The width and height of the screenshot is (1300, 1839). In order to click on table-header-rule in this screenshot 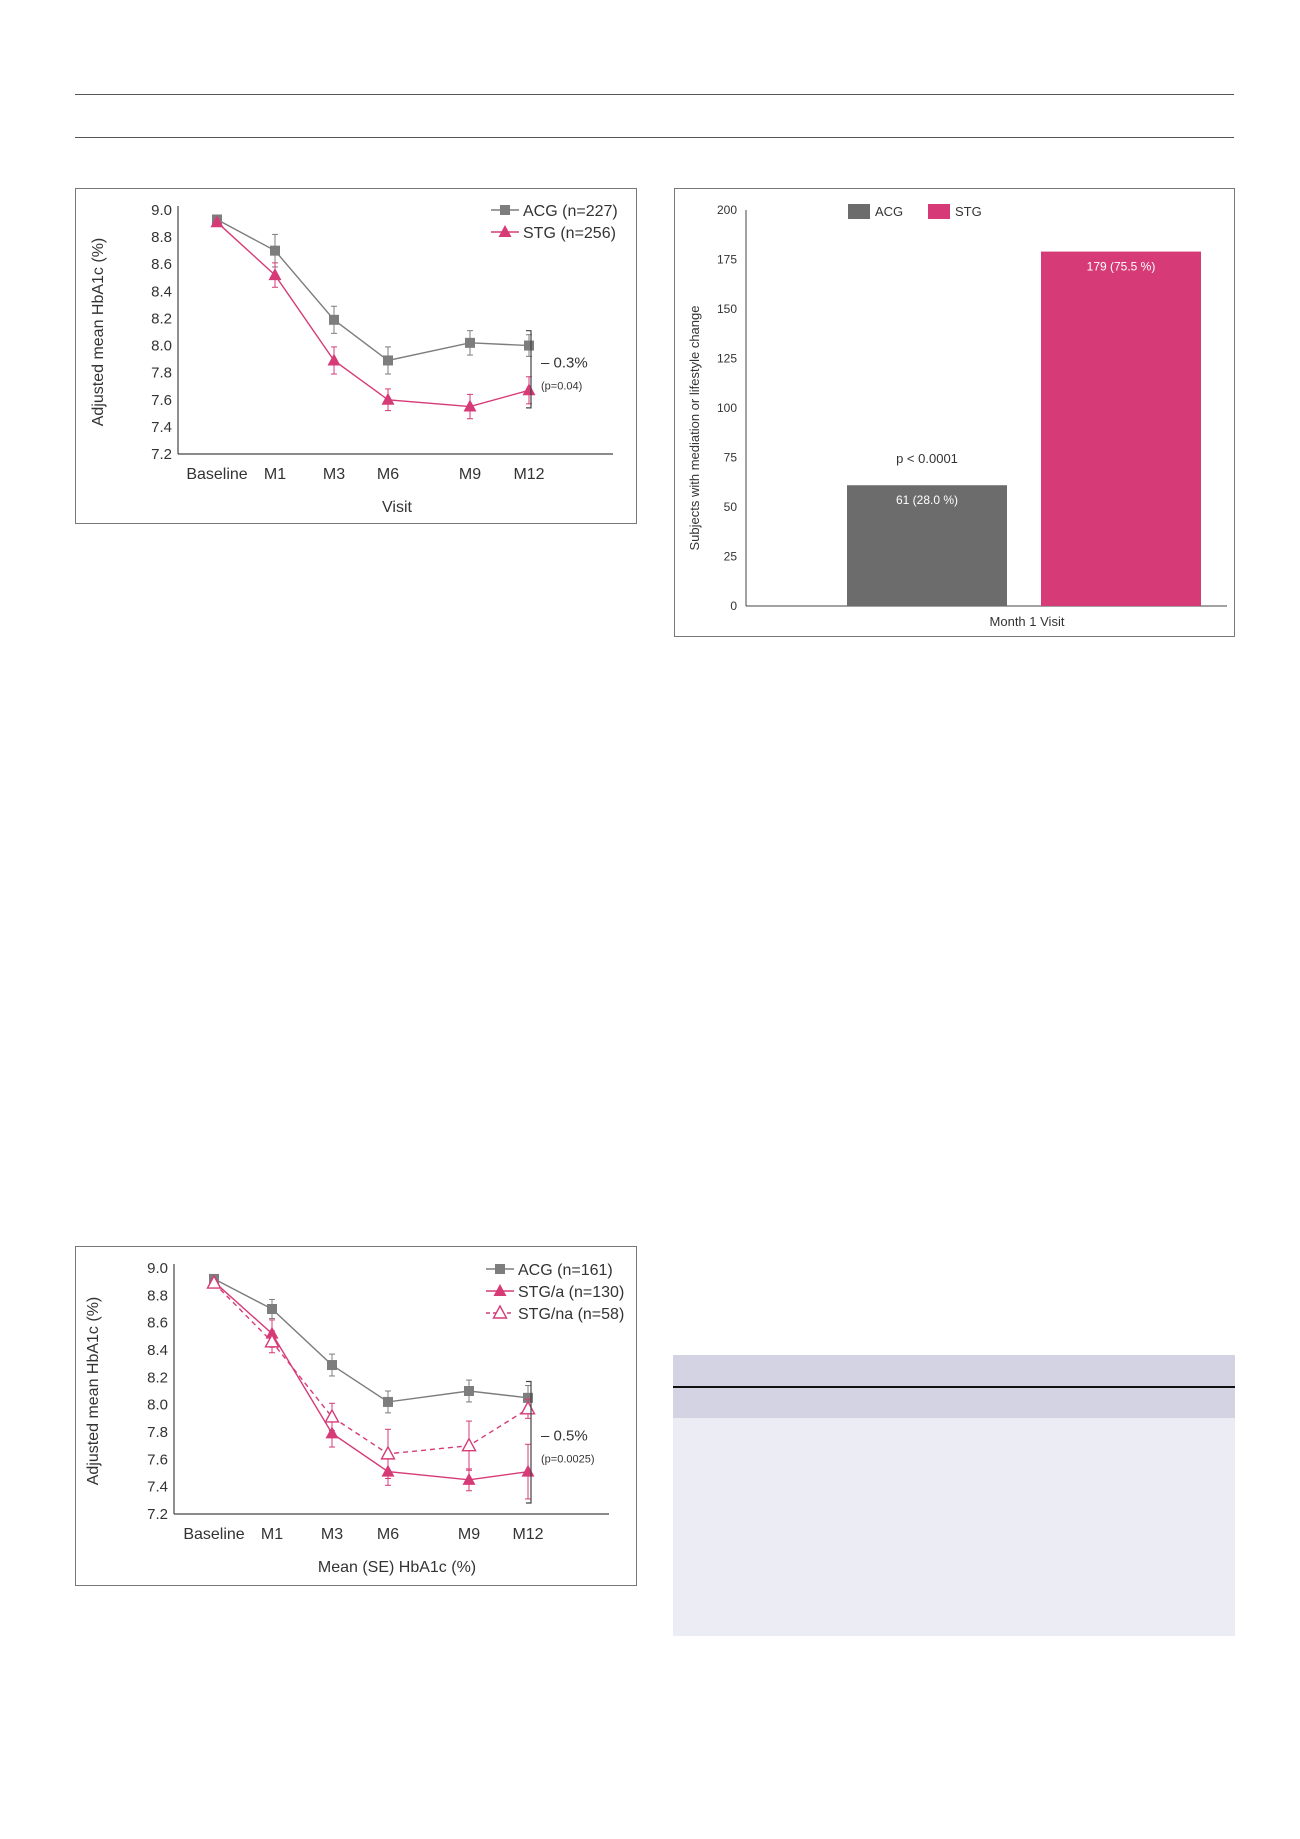, I will do `click(954, 1387)`.